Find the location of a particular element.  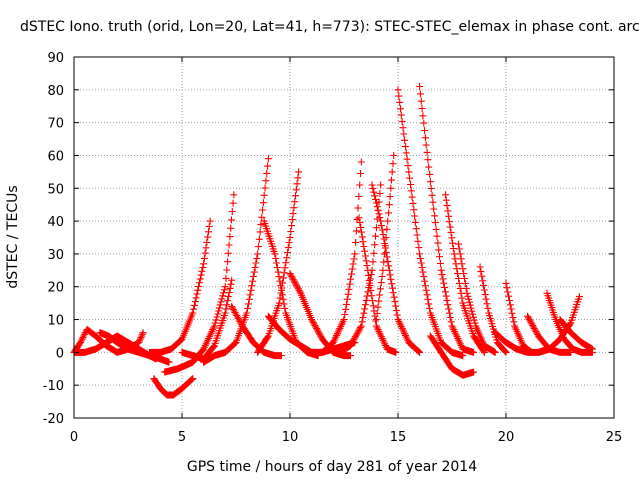

x-tick-label: 15 is located at coordinates (398, 437).